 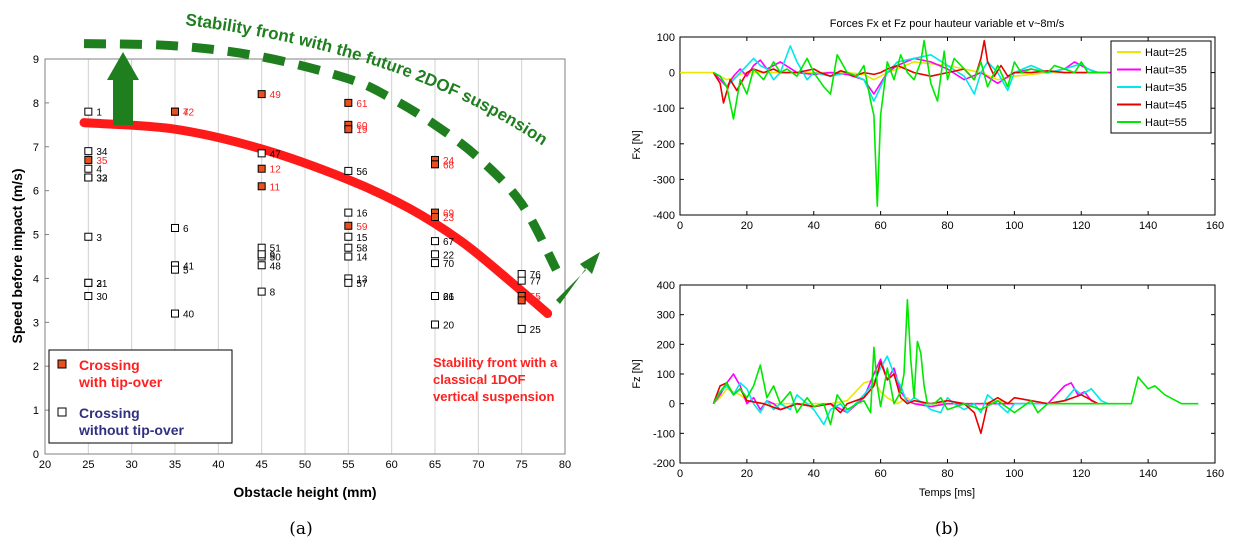 What do you see at coordinates (578, 278) in the screenshot?
I see `arrow-diagonal-green` at bounding box center [578, 278].